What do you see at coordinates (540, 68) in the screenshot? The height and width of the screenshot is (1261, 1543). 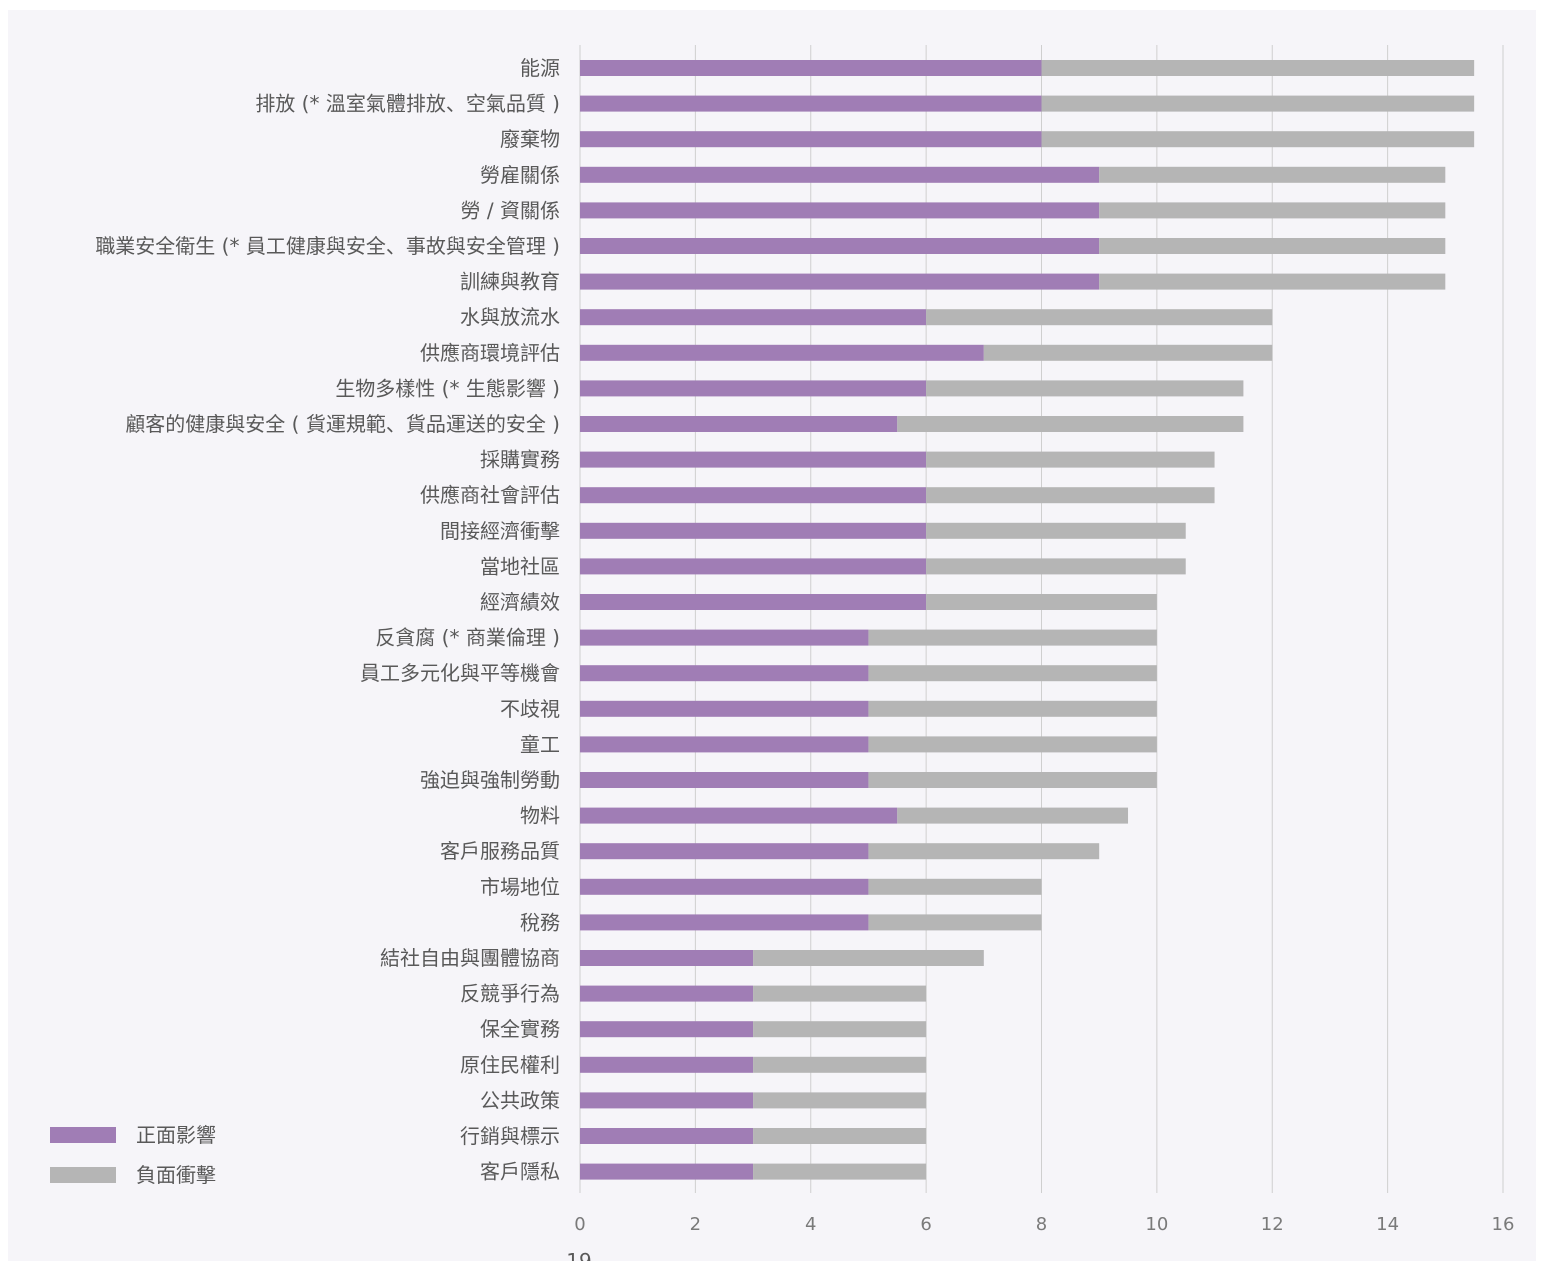 I see `category-label: 能源` at bounding box center [540, 68].